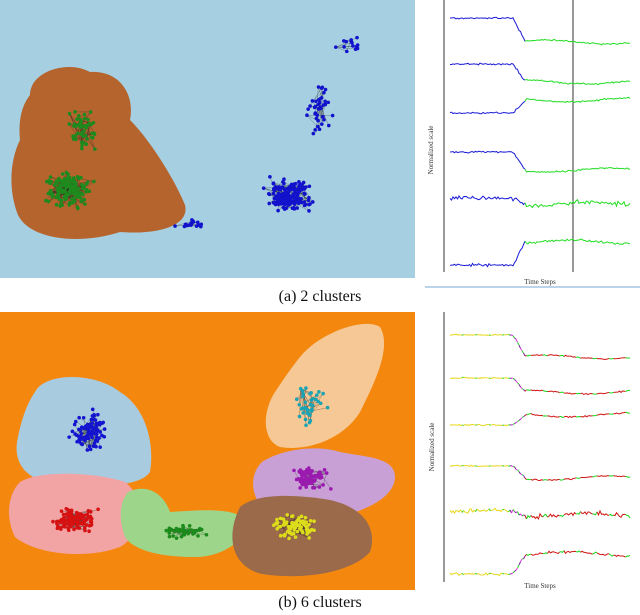 This screenshot has height=615, width=640. Describe the element at coordinates (529, 451) in the screenshot. I see `timeseries-panel-b: Normalized scale Time Steps` at that location.